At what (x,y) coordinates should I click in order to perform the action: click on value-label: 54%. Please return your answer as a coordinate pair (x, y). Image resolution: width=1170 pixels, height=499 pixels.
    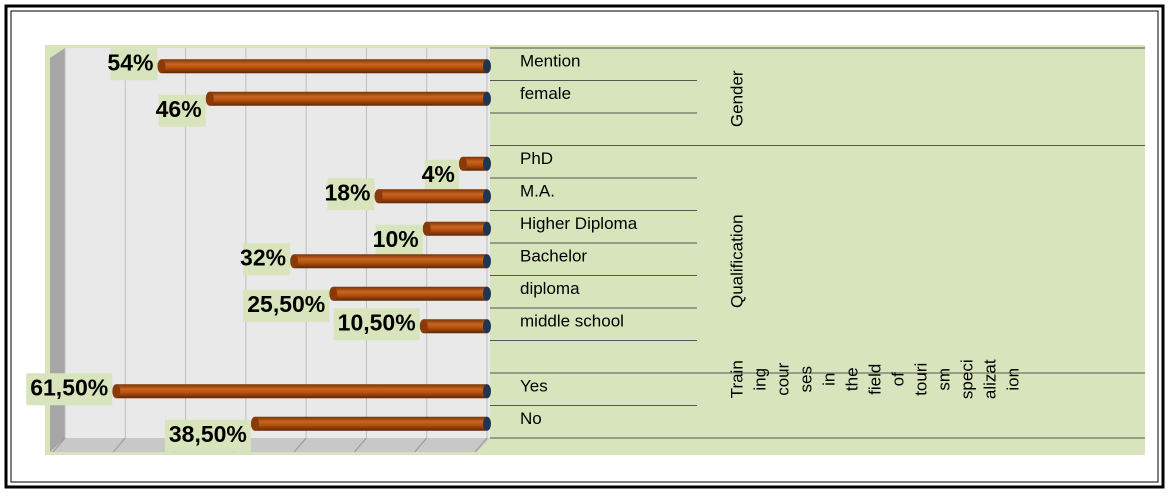
    Looking at the image, I should click on (130, 62).